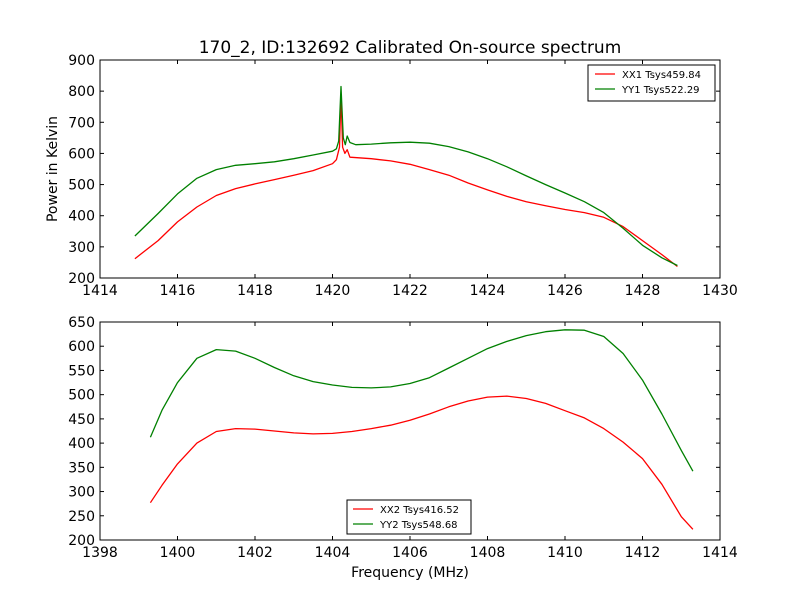 This screenshot has height=600, width=800. What do you see at coordinates (333, 553) in the screenshot?
I see `x-tick-label: 1404` at bounding box center [333, 553].